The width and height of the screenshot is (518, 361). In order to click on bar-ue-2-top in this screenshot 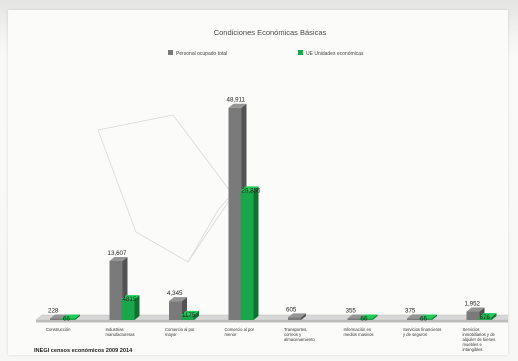, I will do `click(190, 312)`.